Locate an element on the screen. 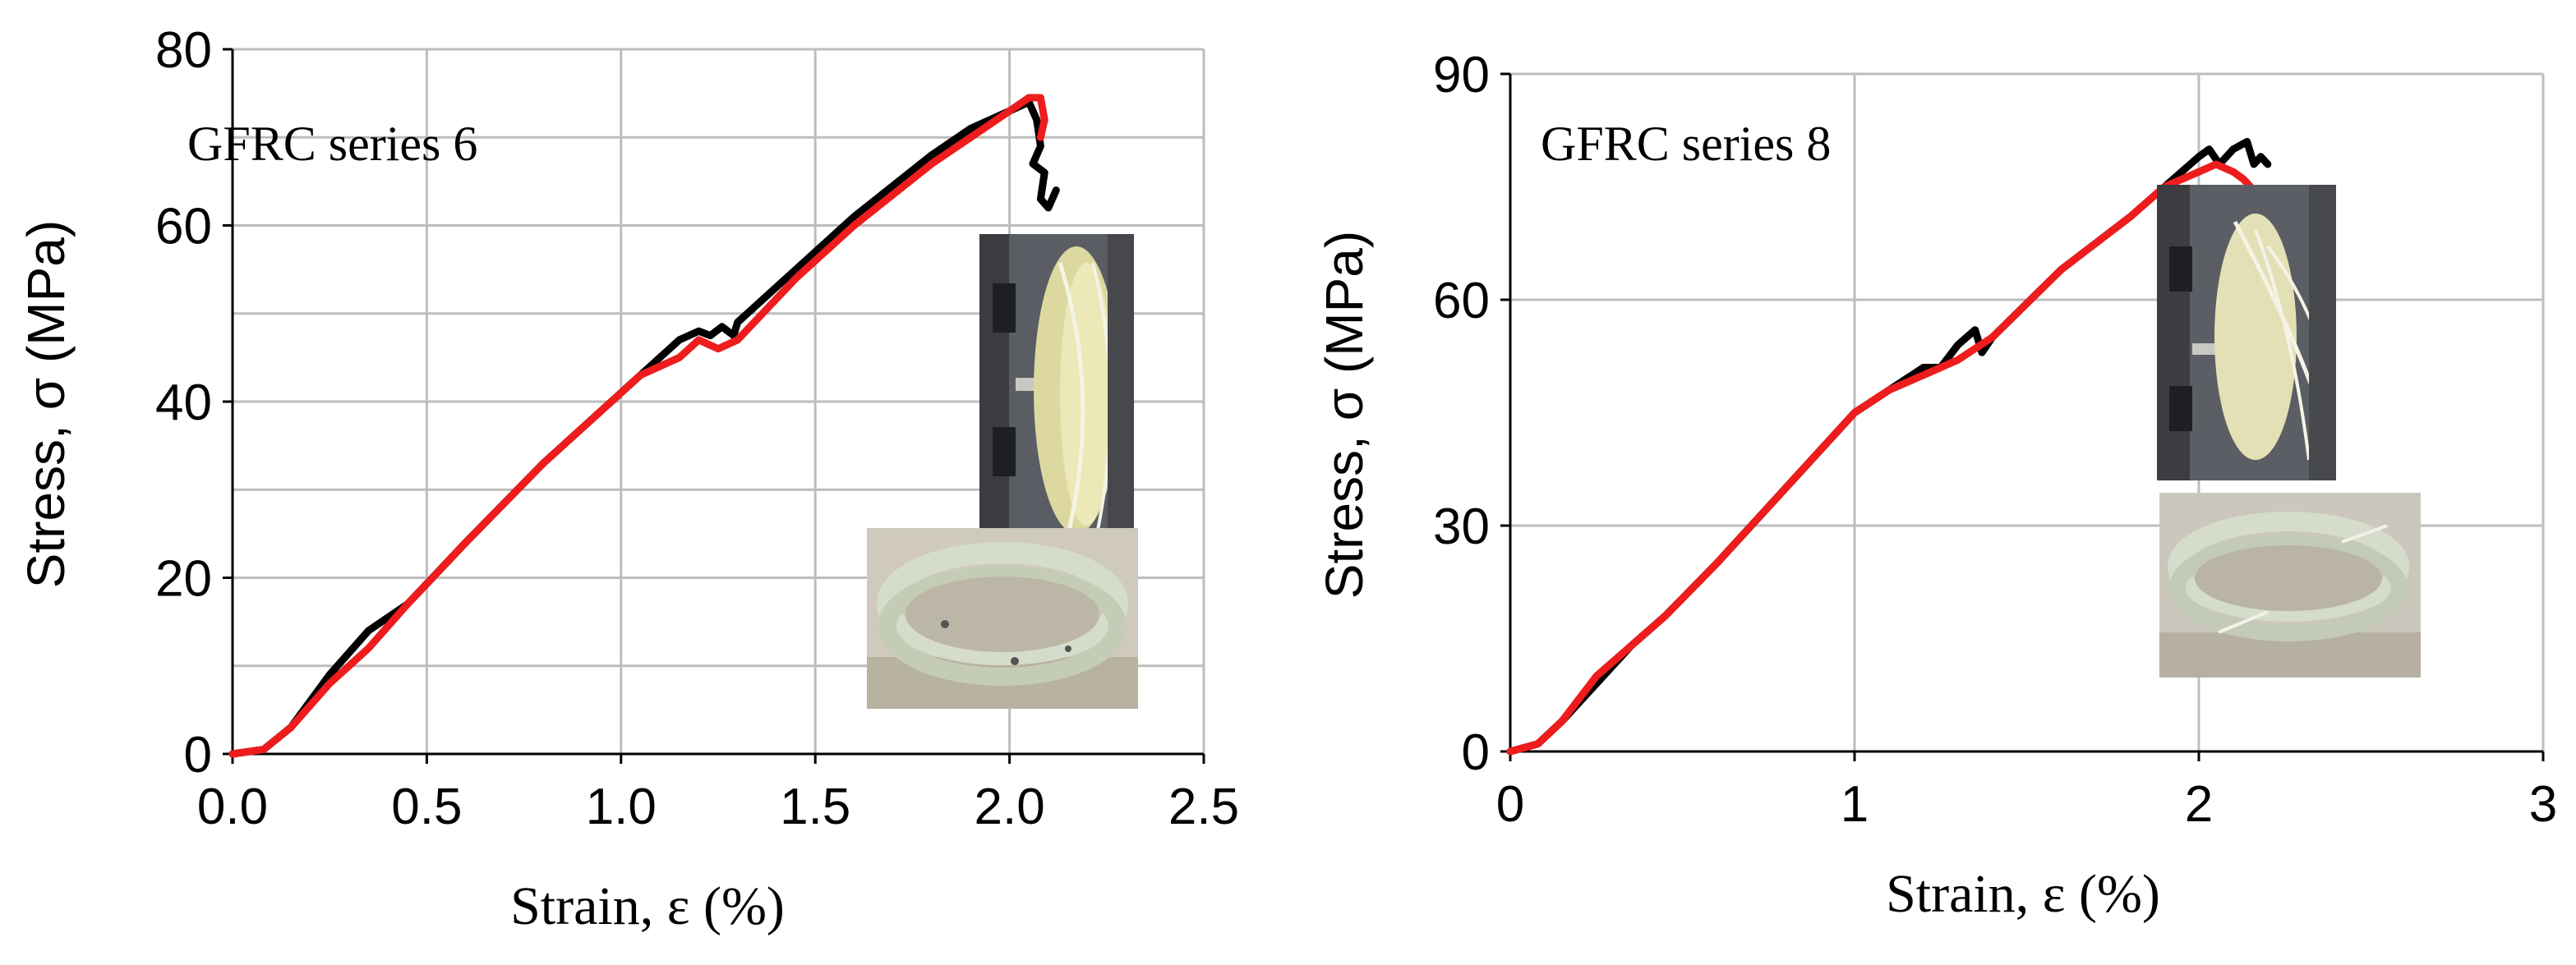  y-tick-label: 90 is located at coordinates (1461, 75).